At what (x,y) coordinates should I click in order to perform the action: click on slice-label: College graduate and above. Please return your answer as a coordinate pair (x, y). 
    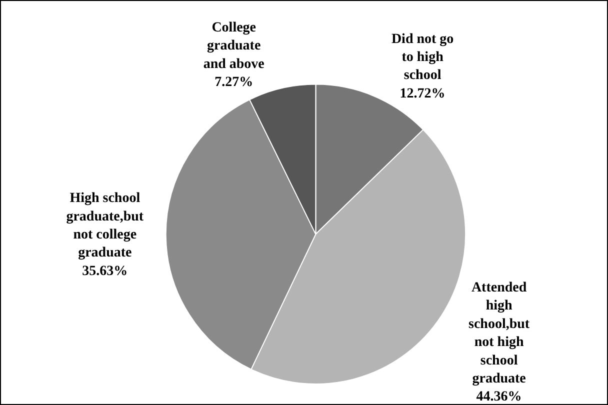
    Looking at the image, I should click on (233, 46).